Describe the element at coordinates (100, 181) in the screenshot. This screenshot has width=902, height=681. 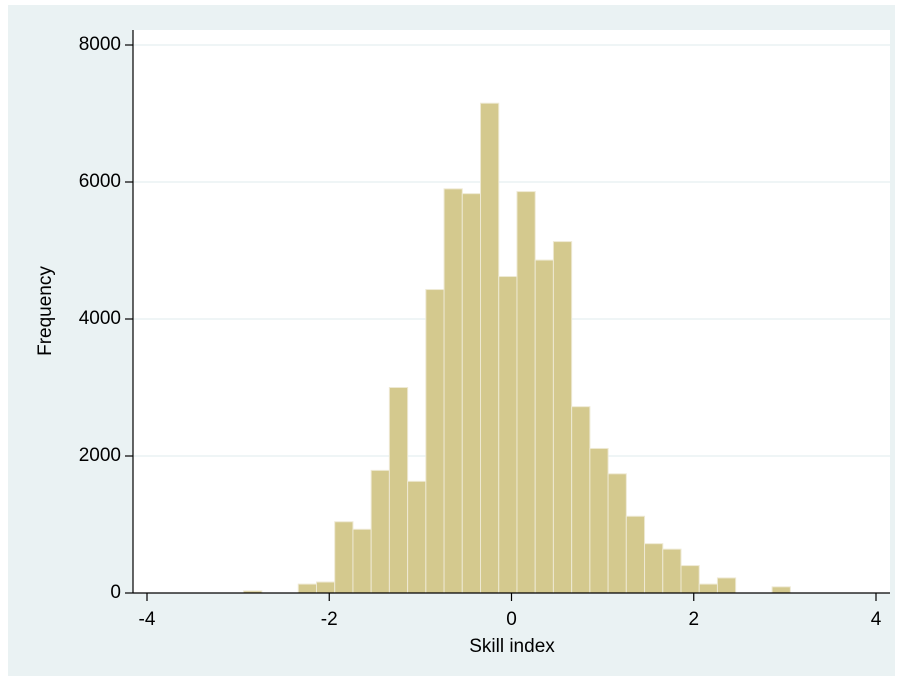
I see `y-tick-label: 6000` at that location.